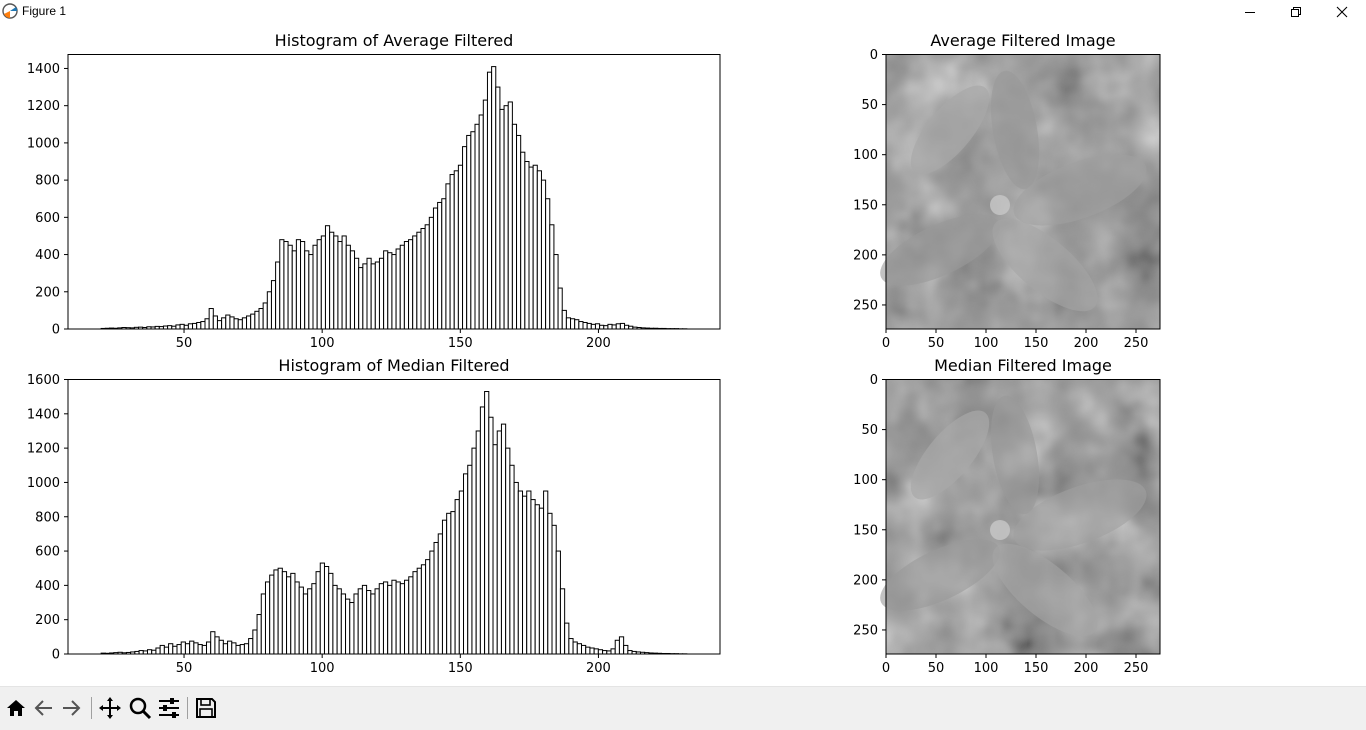  What do you see at coordinates (394, 40) in the screenshot?
I see `histogram-average-title: Histogram of Average Filtered` at bounding box center [394, 40].